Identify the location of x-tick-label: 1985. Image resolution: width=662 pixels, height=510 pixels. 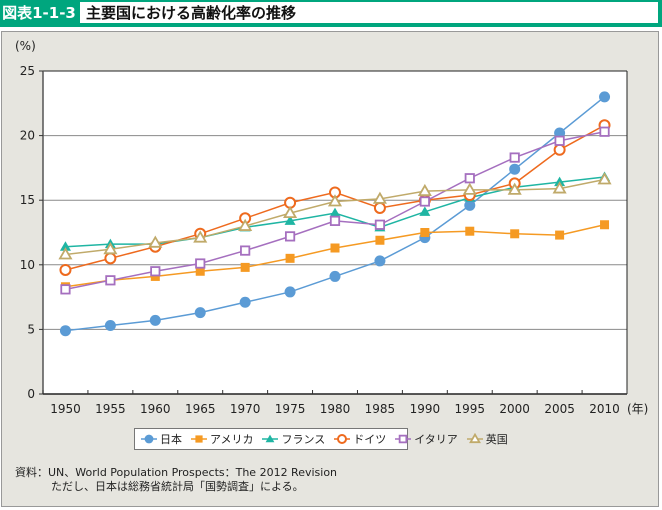
(380, 409).